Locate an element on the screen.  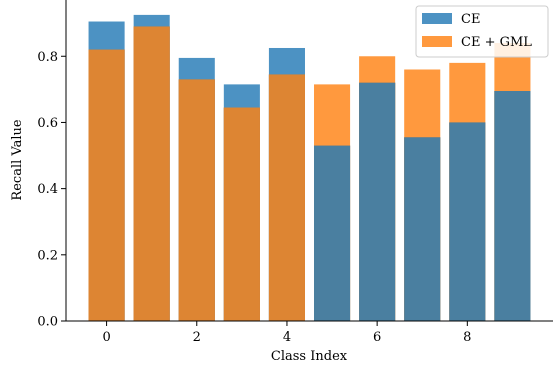
x-tick-label-0: 0 is located at coordinates (106, 337).